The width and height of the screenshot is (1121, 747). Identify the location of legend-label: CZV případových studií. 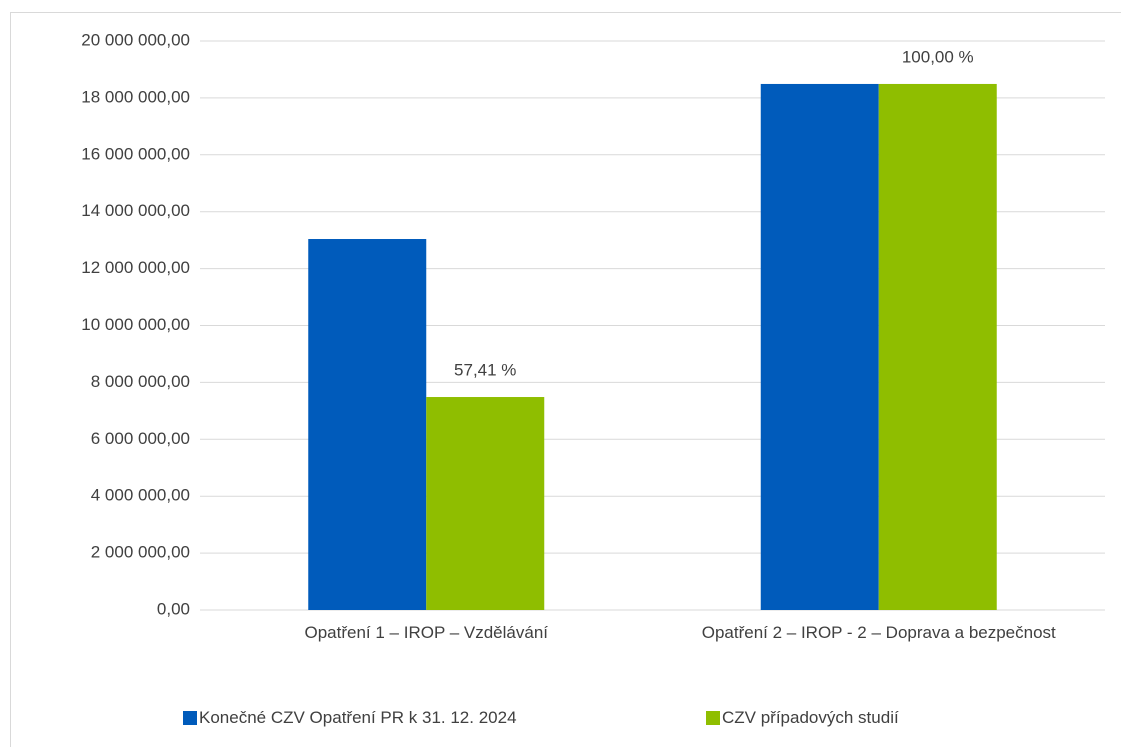
(810, 717).